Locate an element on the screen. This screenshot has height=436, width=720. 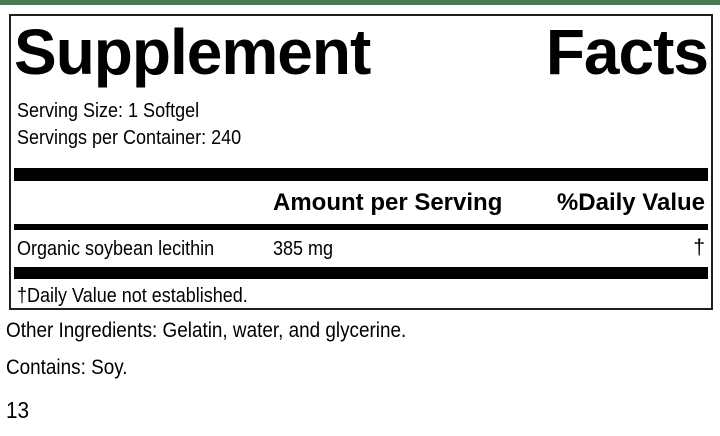
serving-size-line: Serving Size: 1 Softgel is located at coordinates (362, 111).